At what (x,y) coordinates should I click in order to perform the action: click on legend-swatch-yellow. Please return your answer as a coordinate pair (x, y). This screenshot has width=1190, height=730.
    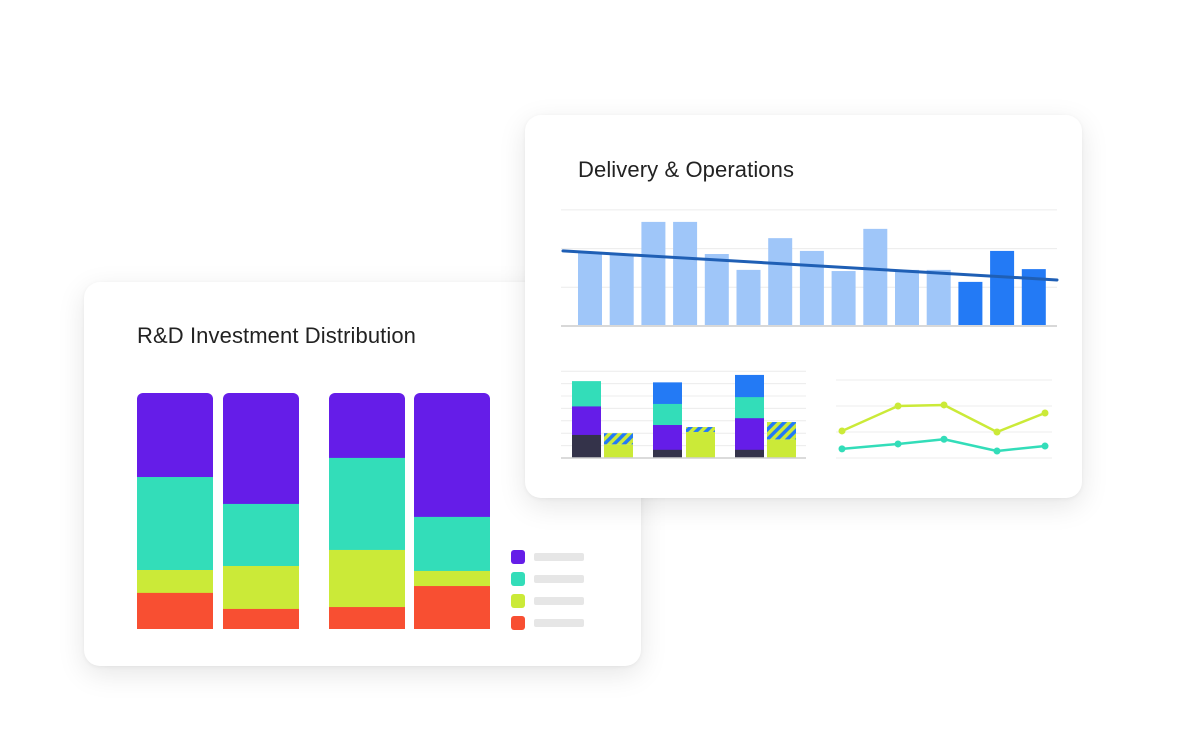
    Looking at the image, I should click on (518, 601).